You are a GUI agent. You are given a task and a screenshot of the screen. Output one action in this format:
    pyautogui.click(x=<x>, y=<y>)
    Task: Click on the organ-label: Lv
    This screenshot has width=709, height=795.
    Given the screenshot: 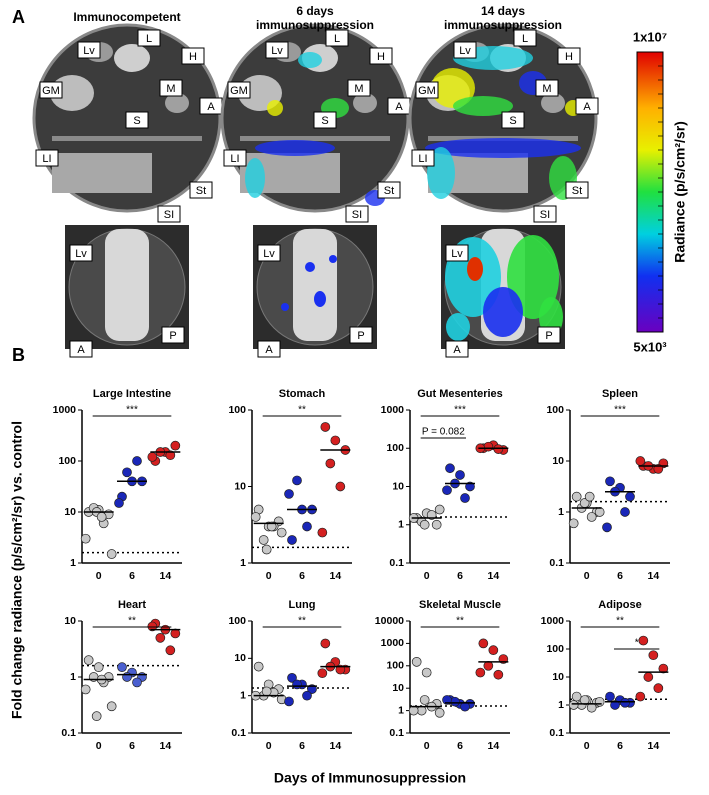 What is the action you would take?
    pyautogui.click(x=89, y=51)
    